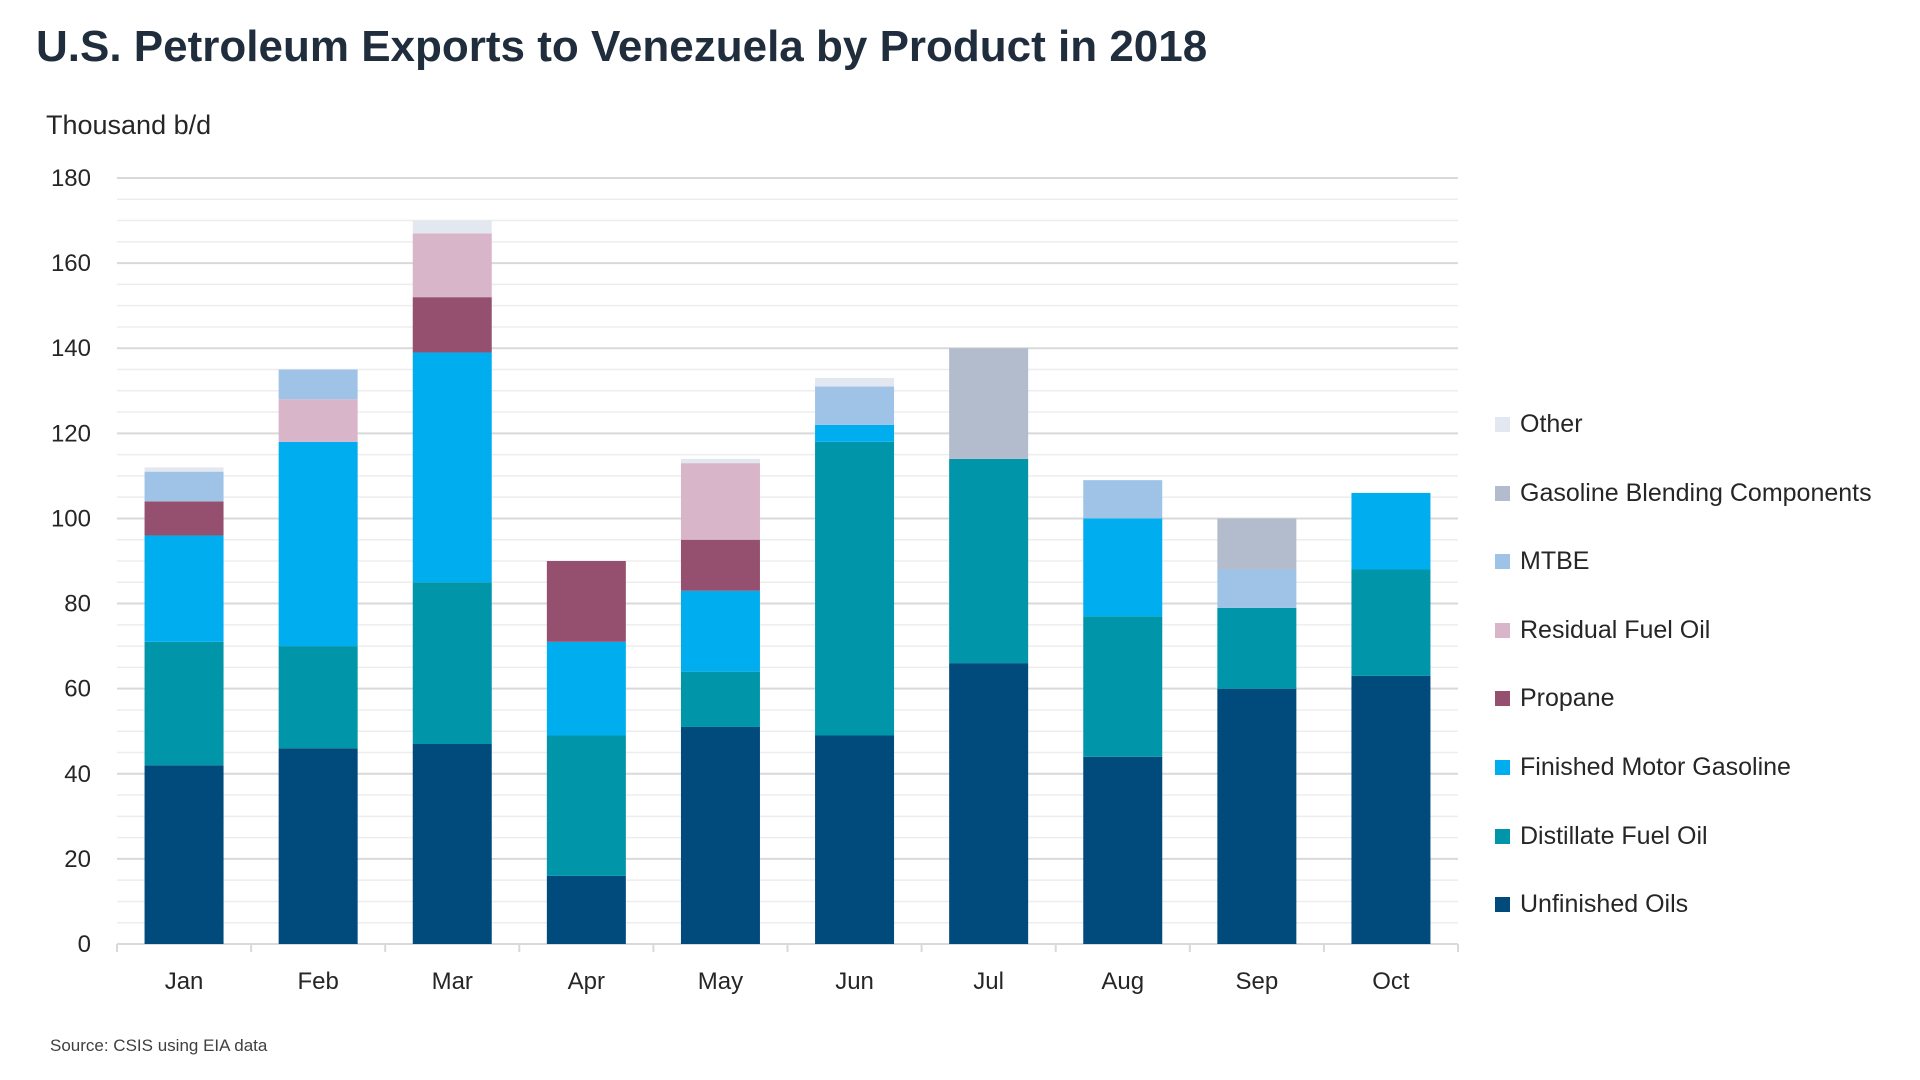 This screenshot has height=1080, width=1920. What do you see at coordinates (720, 981) in the screenshot?
I see `x-tick-label: May` at bounding box center [720, 981].